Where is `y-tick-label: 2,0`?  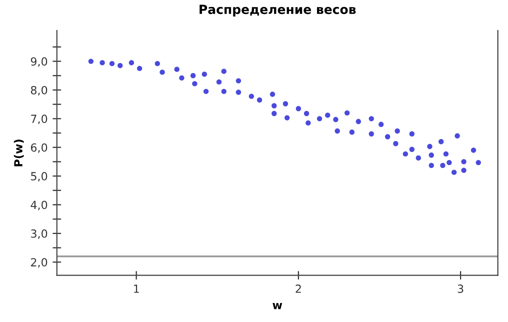 y-tick-label: 2,0 is located at coordinates (39, 263).